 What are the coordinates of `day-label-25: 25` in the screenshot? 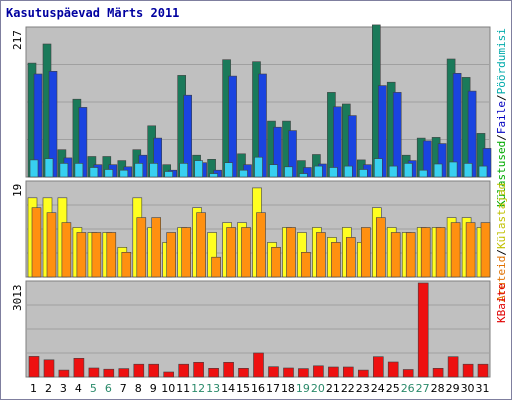 It's located at (392, 388).